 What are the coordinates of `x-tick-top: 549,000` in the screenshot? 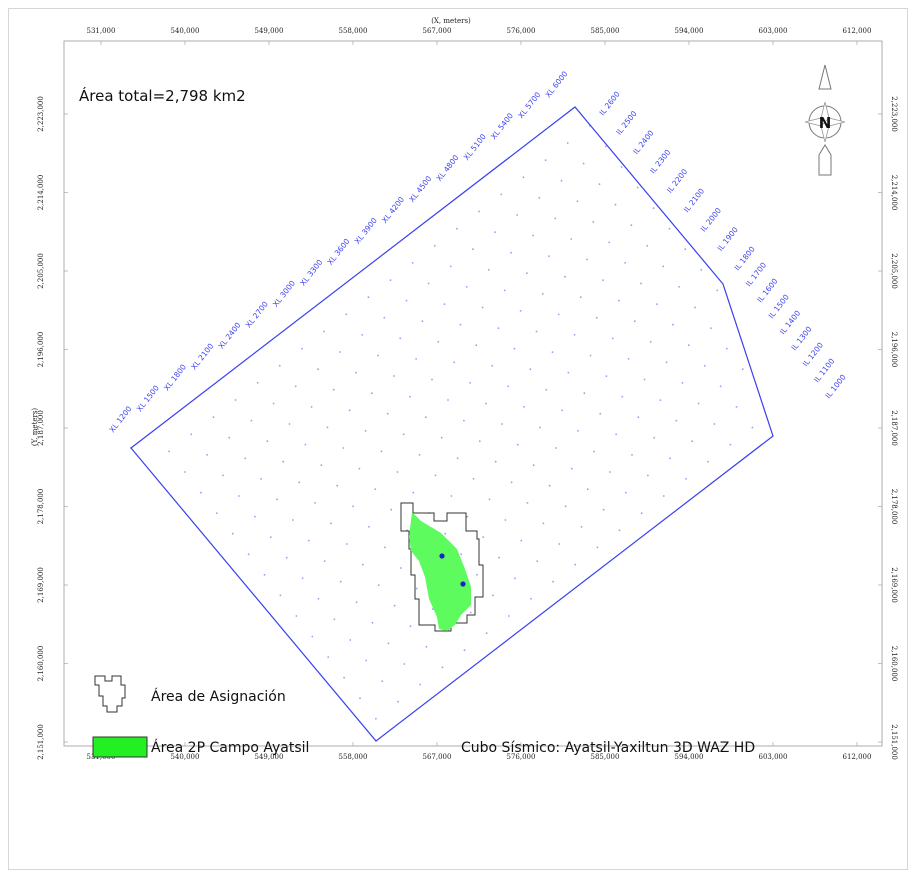 It's located at (269, 31).